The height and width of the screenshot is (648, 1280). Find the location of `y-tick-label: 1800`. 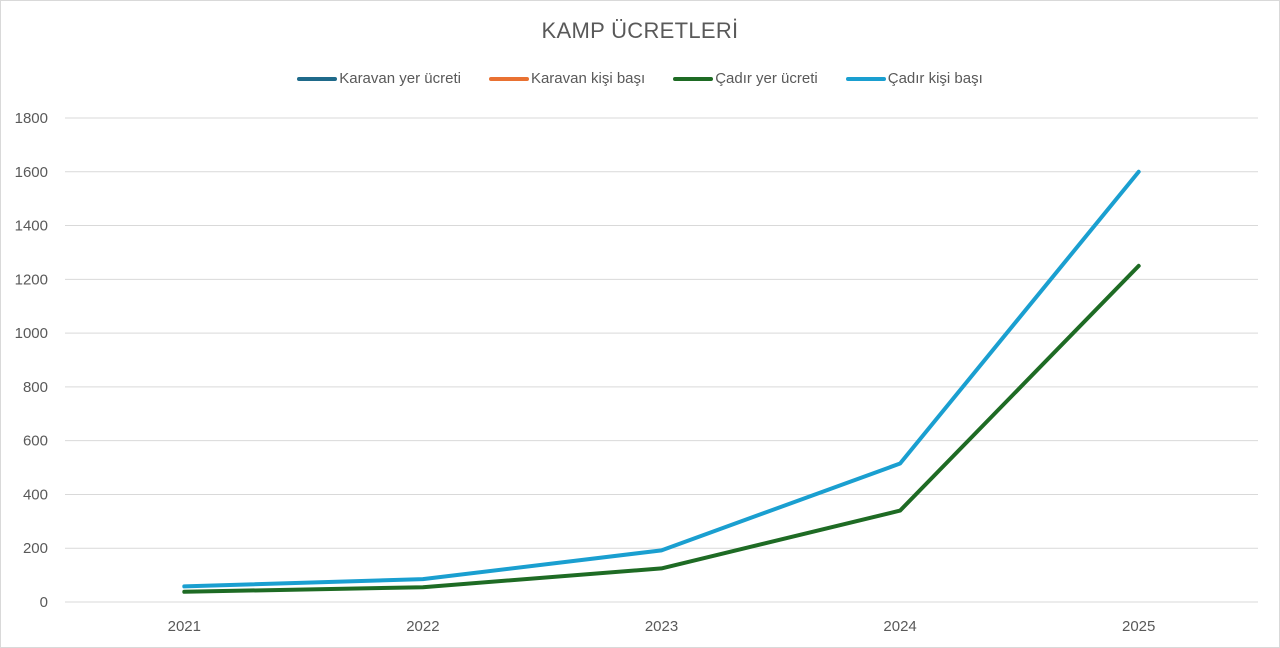

y-tick-label: 1800 is located at coordinates (31, 118).